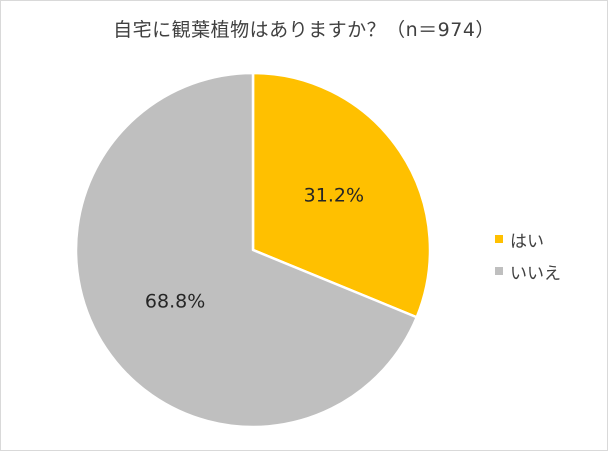 The width and height of the screenshot is (608, 451). Describe the element at coordinates (334, 195) in the screenshot. I see `data-label-yes: 31.2%` at that location.